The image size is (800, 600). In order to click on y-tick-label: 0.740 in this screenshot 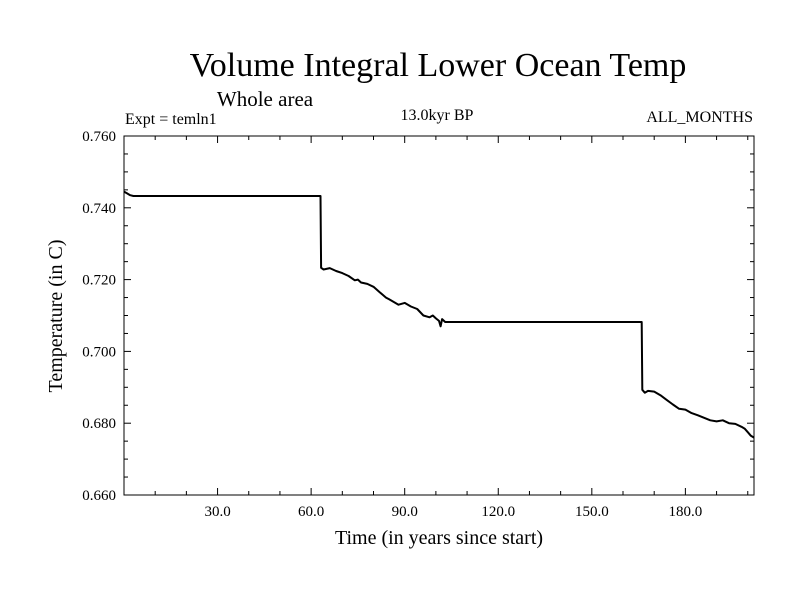, I will do `click(99, 209)`.